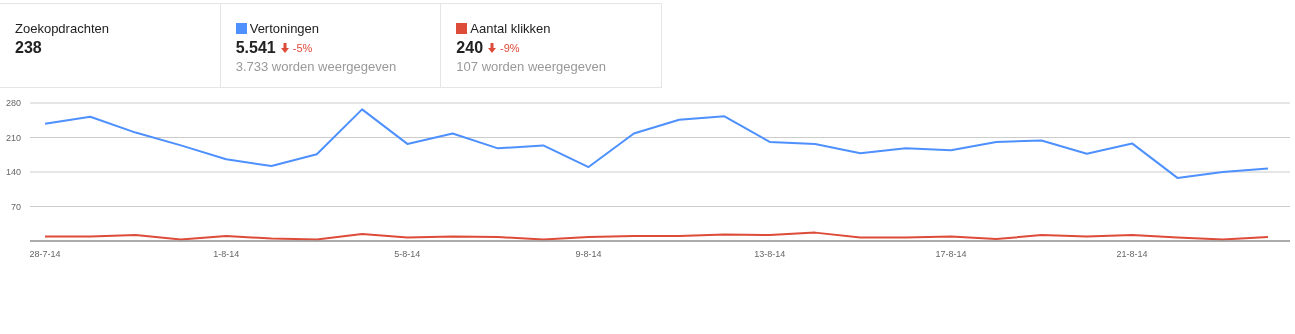 This screenshot has width=1295, height=334. Describe the element at coordinates (770, 254) in the screenshot. I see `x-tick-label: 13-8-14` at that location.